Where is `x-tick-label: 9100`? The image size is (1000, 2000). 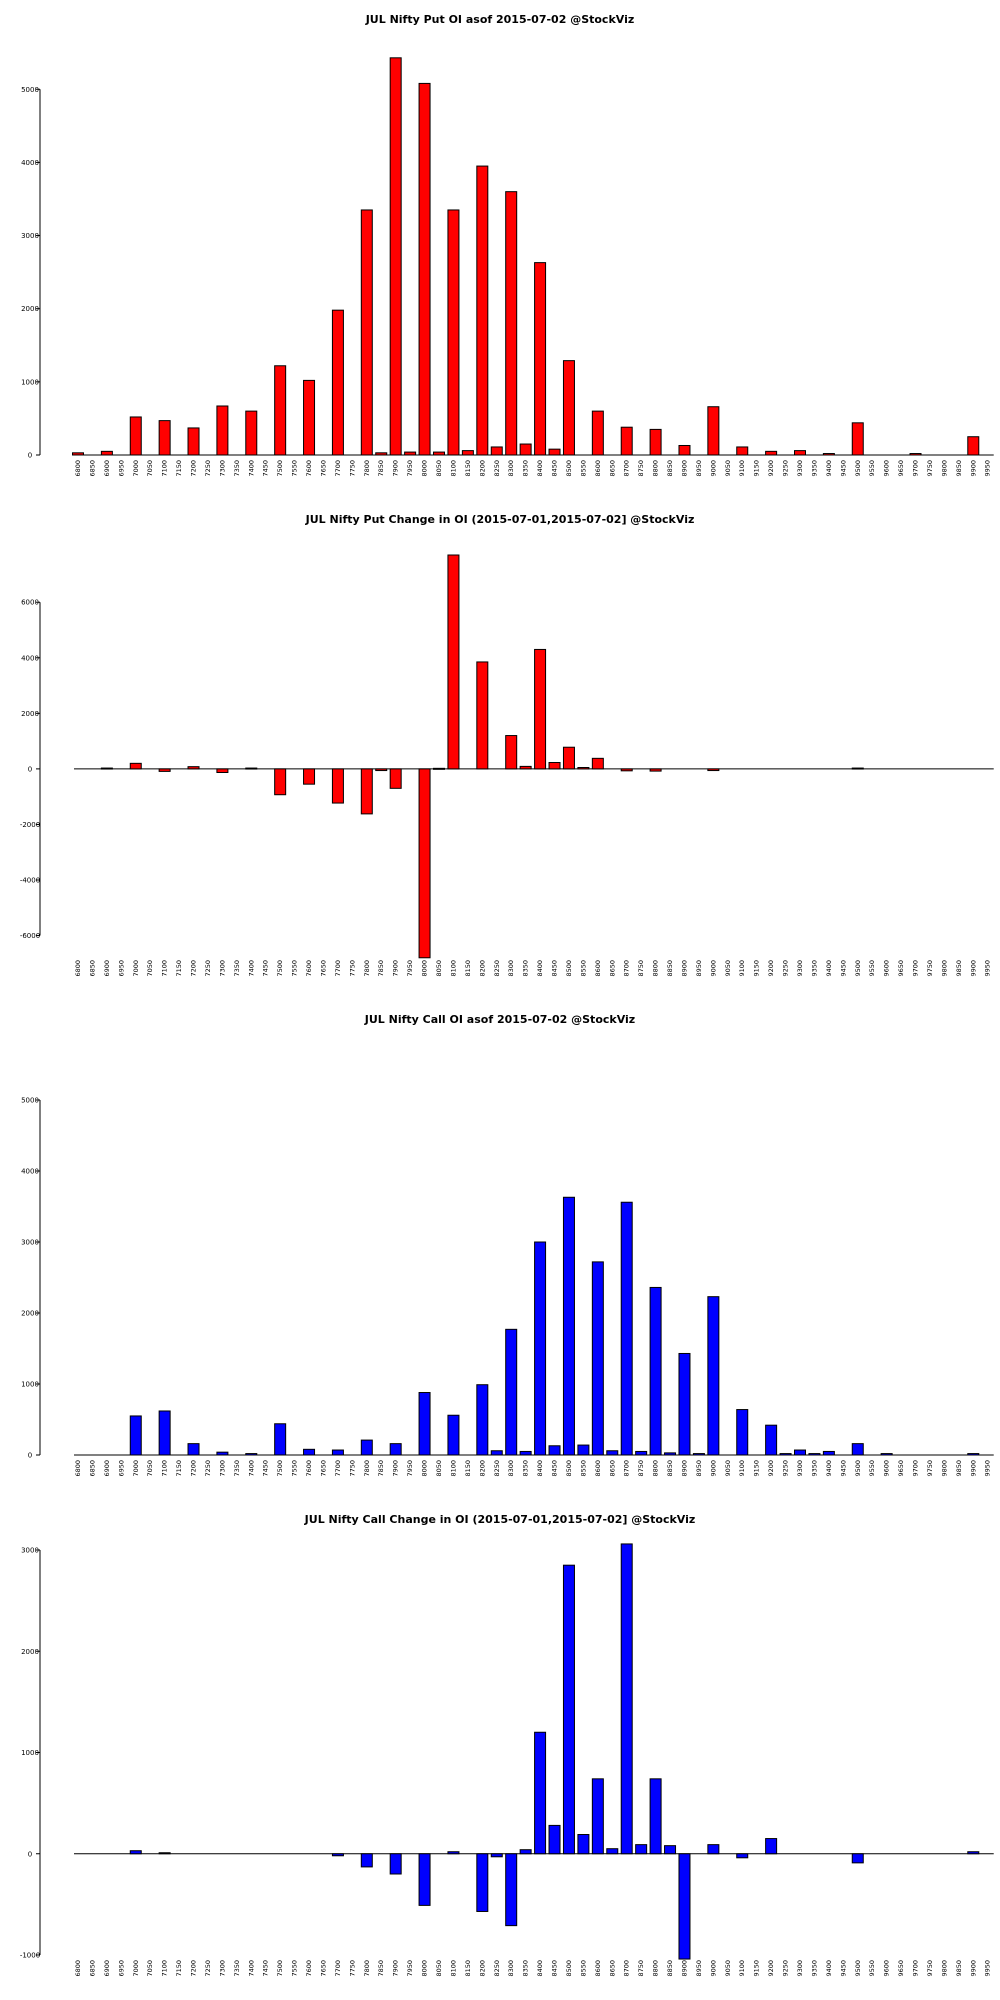 x-tick-label: 9100 is located at coordinates (742, 1968).